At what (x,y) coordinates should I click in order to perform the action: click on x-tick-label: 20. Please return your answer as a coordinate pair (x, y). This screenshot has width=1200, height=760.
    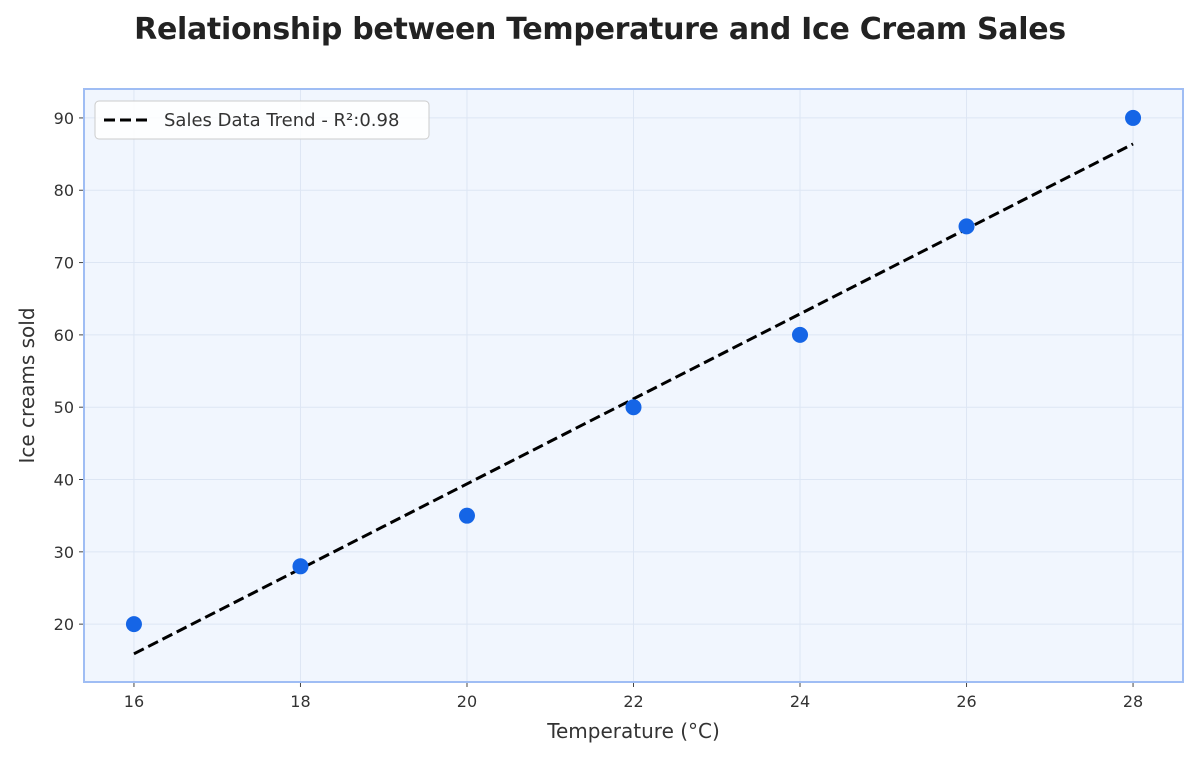
    Looking at the image, I should click on (467, 701).